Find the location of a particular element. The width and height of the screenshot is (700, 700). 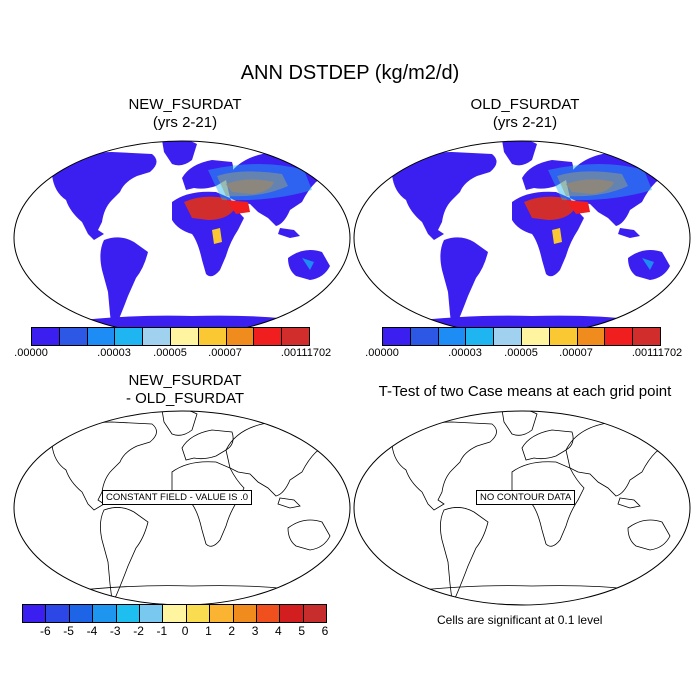

significance-note: Cells are significant at 0.1 level is located at coordinates (520, 620).